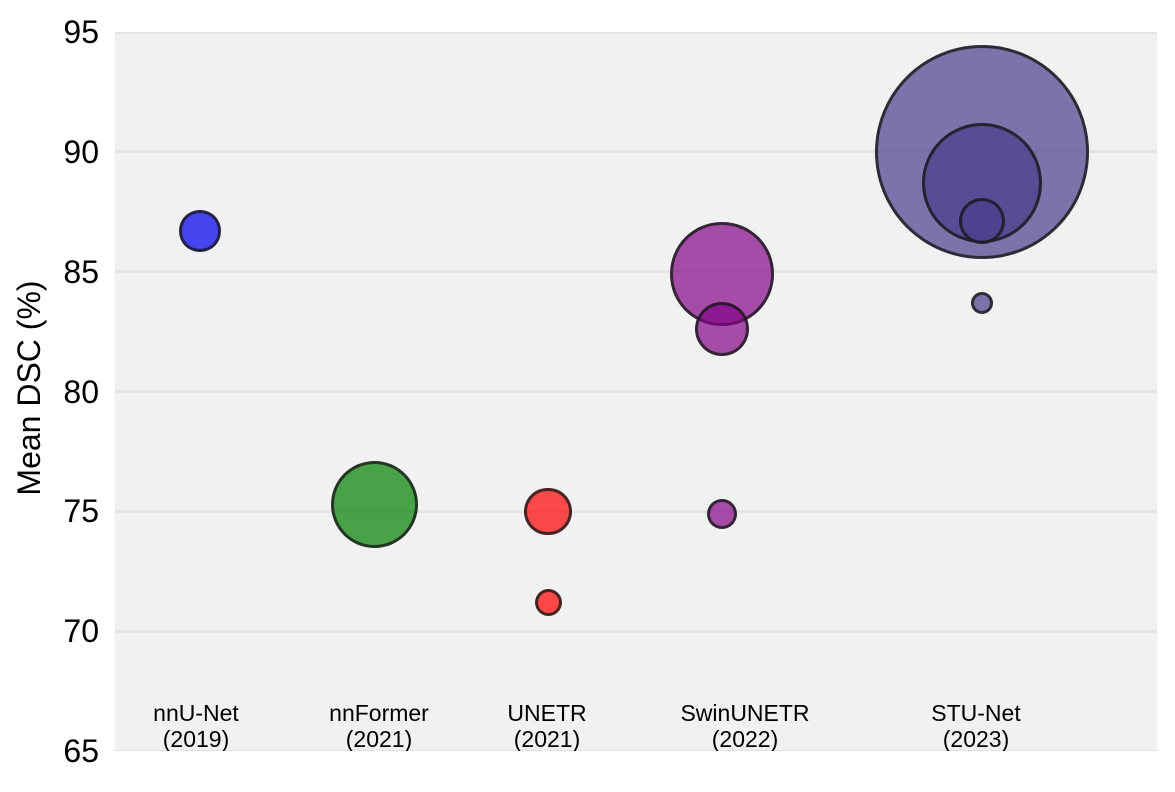  Describe the element at coordinates (976, 713) in the screenshot. I see `category-name: STU-Net` at that location.